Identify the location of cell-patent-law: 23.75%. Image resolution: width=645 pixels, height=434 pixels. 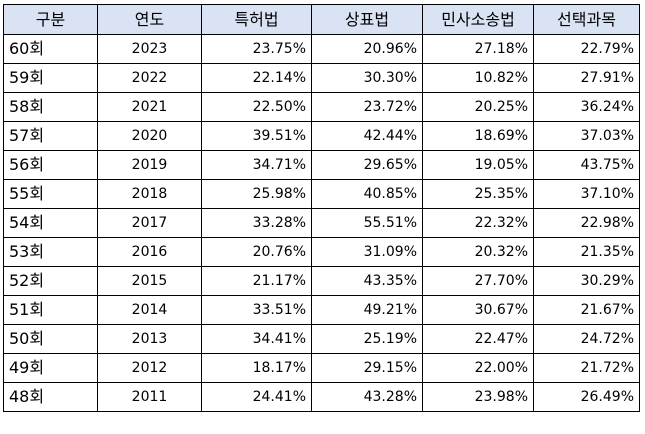
(256, 49).